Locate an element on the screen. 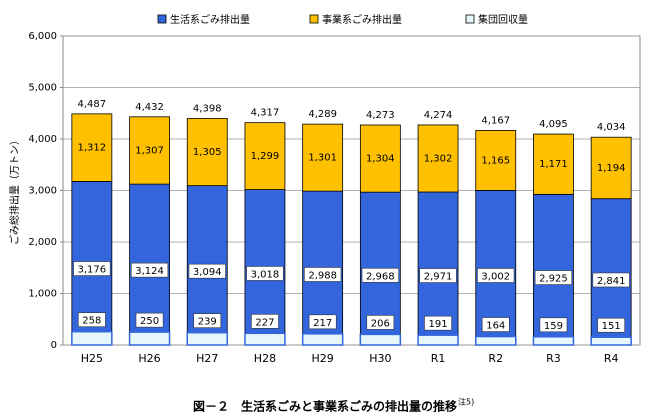 Image resolution: width=650 pixels, height=419 pixels. legend-label: 事業系ごみ排出量 is located at coordinates (362, 19).